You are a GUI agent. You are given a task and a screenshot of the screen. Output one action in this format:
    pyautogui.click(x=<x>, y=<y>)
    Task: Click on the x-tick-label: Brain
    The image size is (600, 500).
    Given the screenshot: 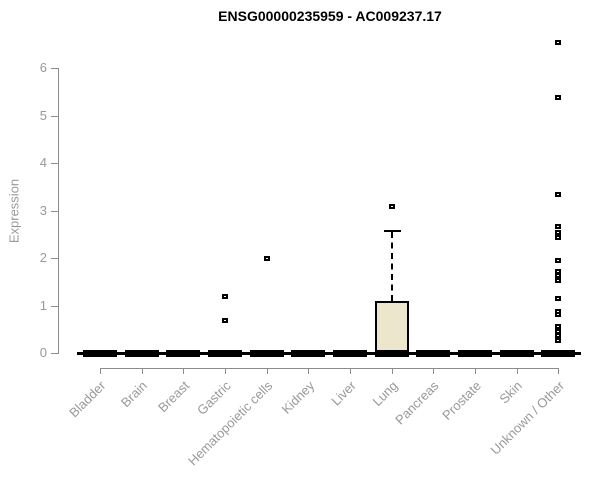 What is the action you would take?
    pyautogui.click(x=134, y=394)
    